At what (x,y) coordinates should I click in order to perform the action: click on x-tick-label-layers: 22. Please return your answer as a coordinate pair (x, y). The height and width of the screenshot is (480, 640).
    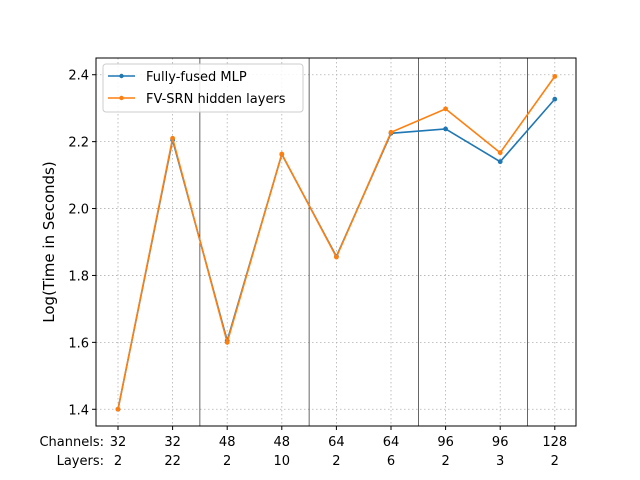
    Looking at the image, I should click on (172, 461).